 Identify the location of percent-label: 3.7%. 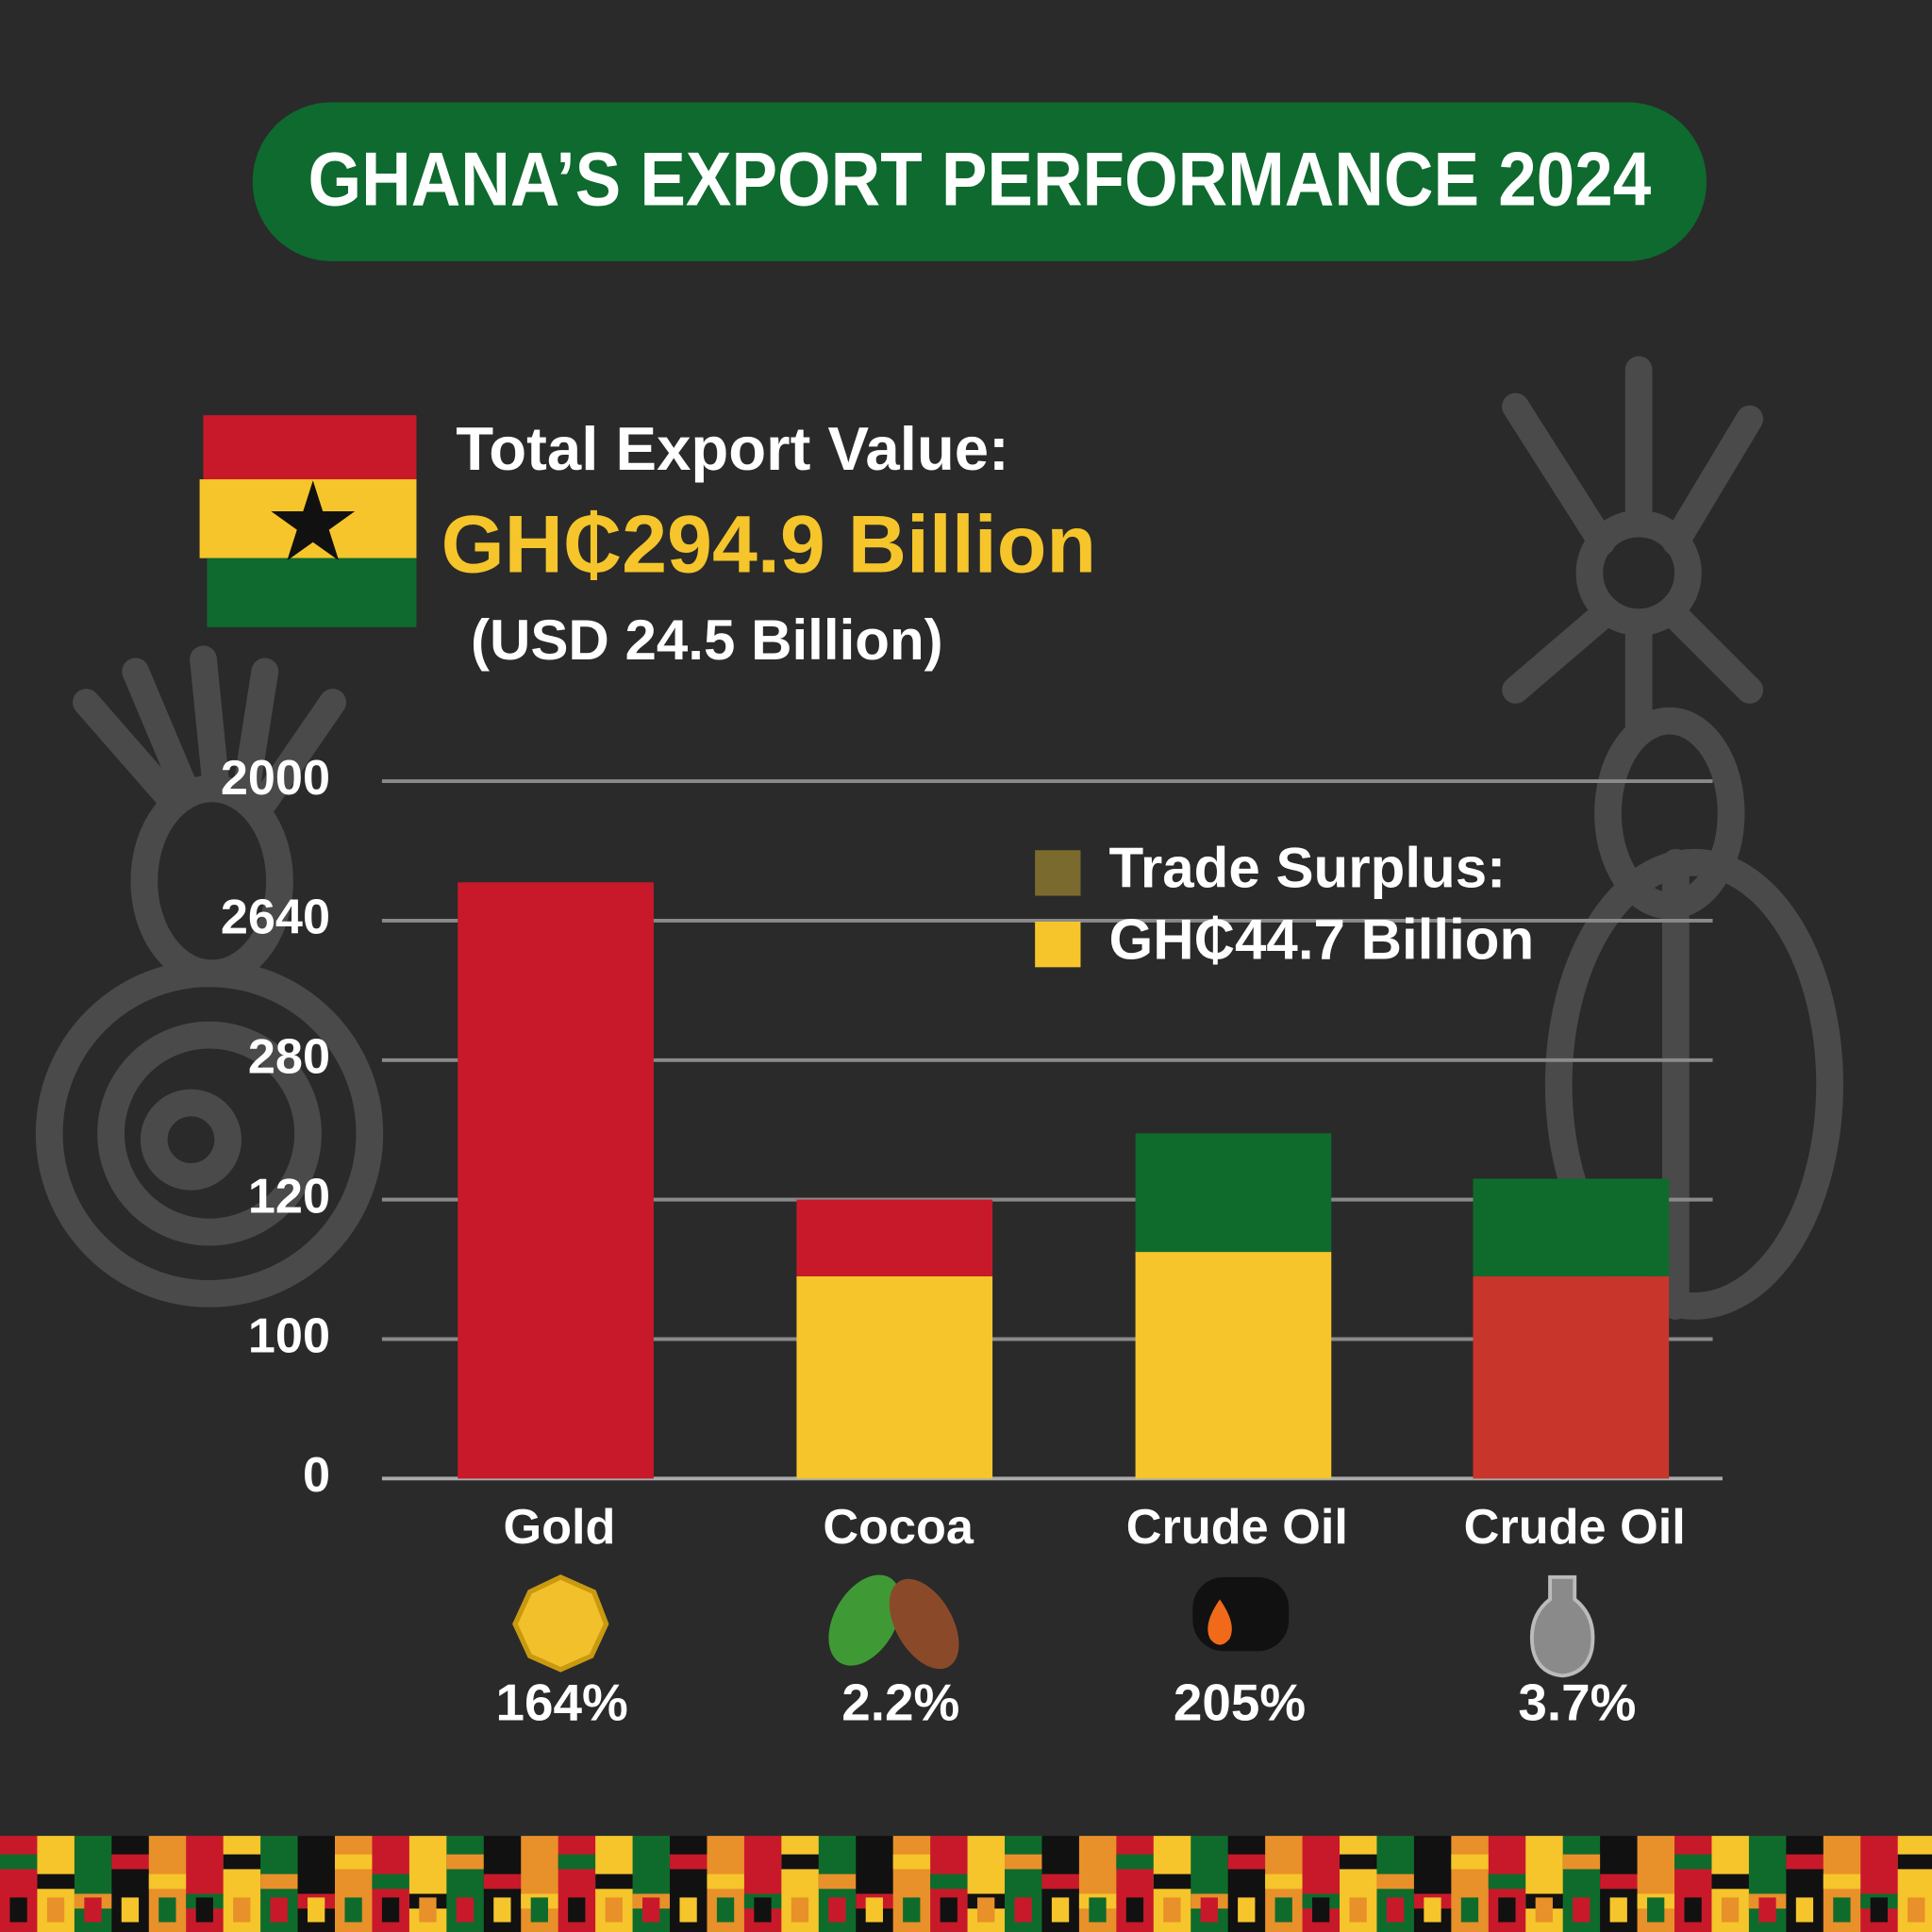
(1577, 1702).